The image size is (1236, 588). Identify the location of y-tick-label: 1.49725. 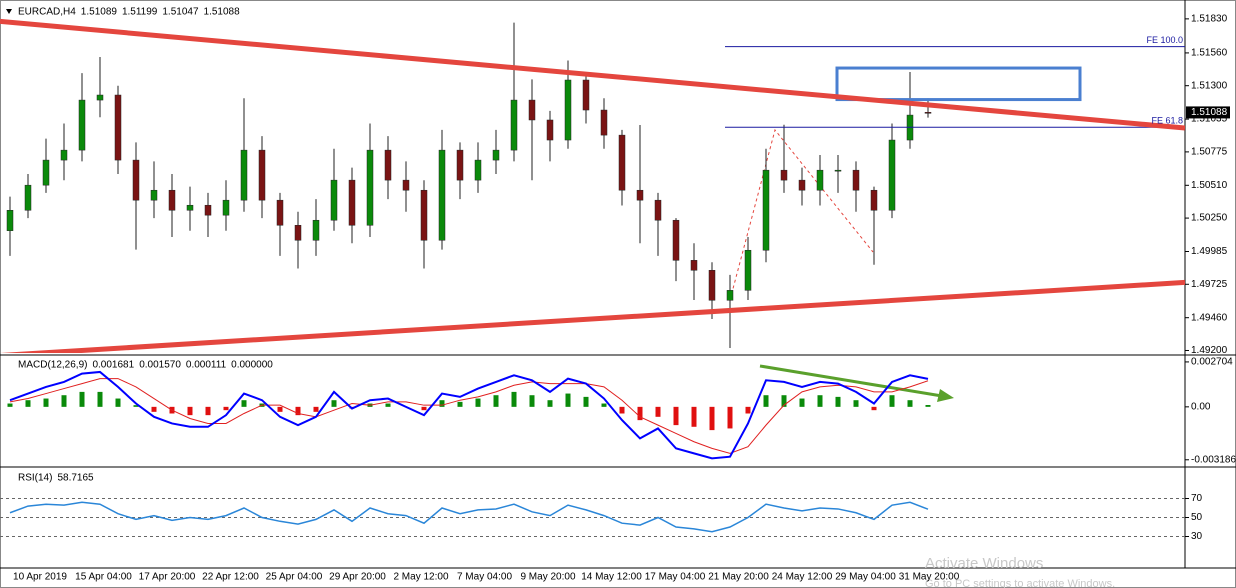
(1209, 284).